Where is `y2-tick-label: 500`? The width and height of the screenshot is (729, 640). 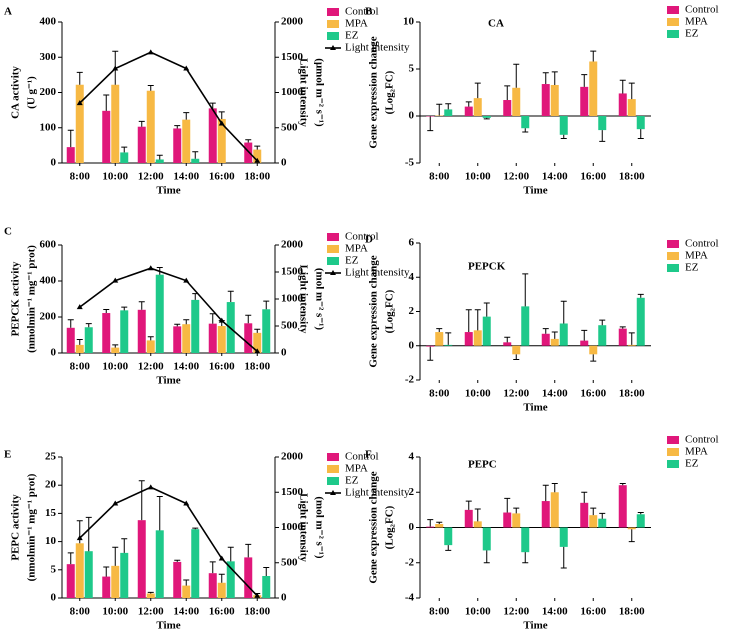
y2-tick-label: 500 is located at coordinates (289, 127).